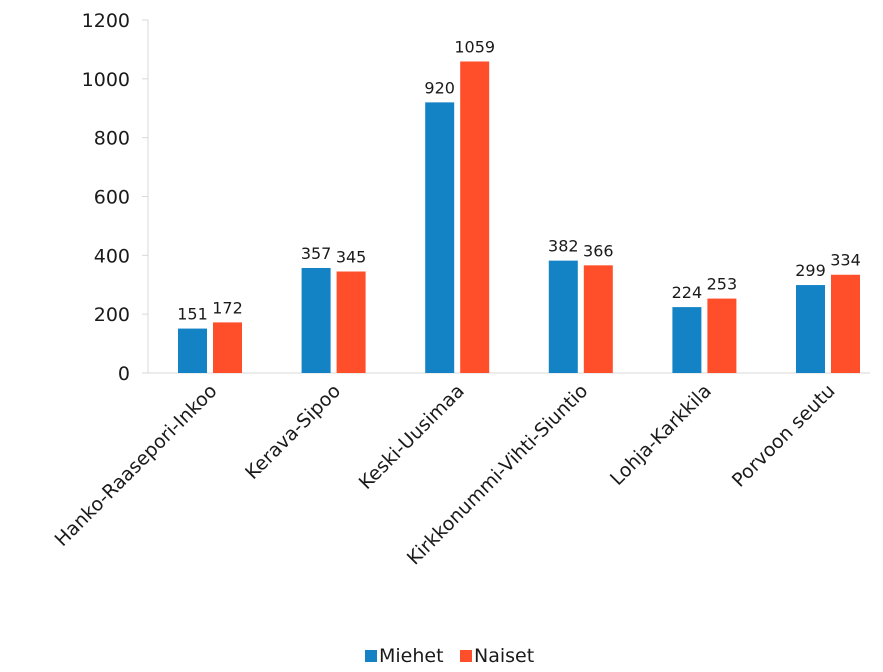 Image resolution: width=883 pixels, height=672 pixels. I want to click on legend-item-miehet: Miehet, so click(404, 656).